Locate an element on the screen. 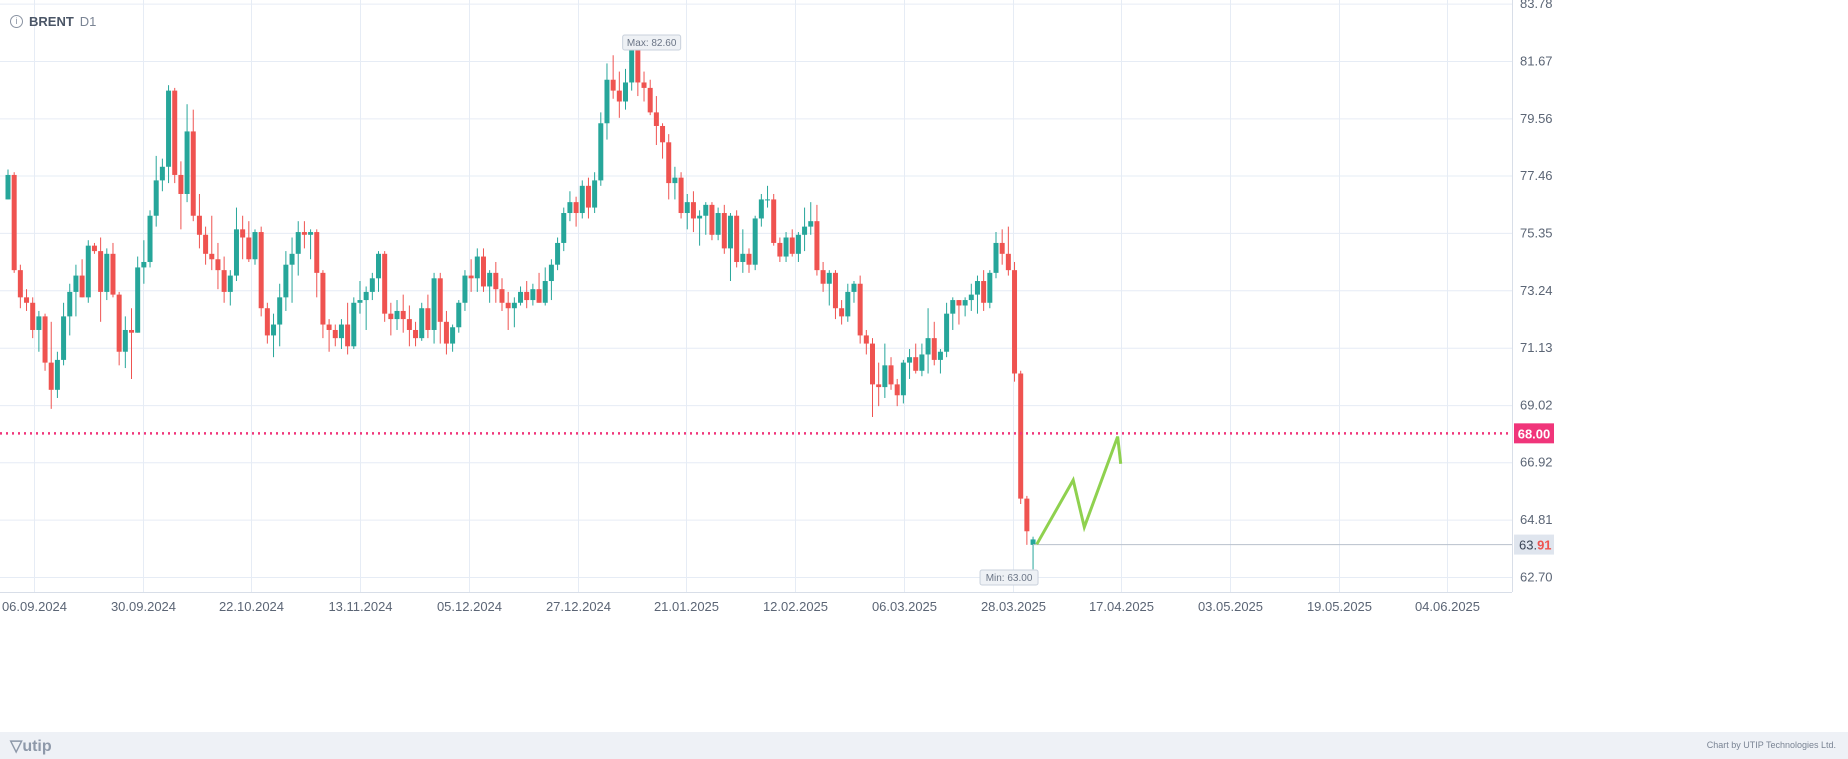  chart-header: i BRENT D1 is located at coordinates (53, 21).